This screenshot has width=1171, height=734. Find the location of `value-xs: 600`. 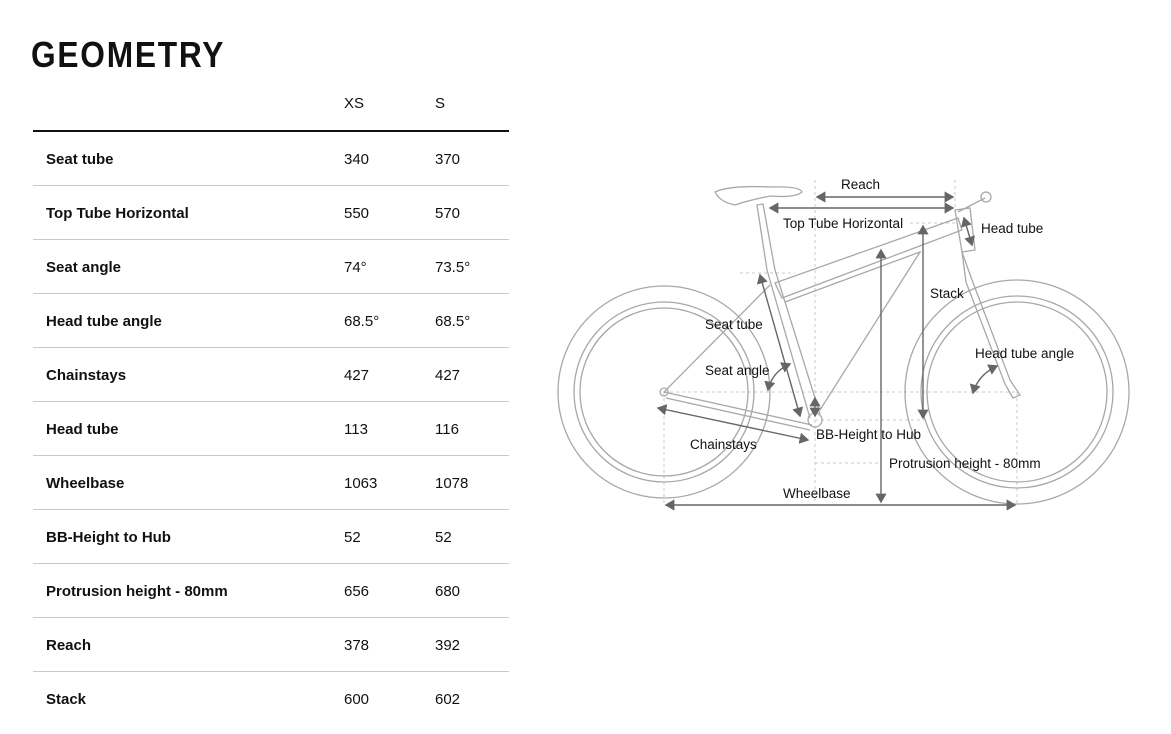

value-xs: 600 is located at coordinates (357, 699).